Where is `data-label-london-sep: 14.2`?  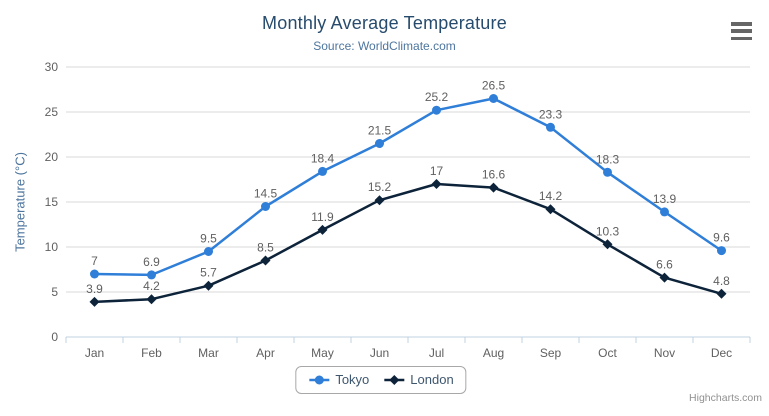 data-label-london-sep: 14.2 is located at coordinates (551, 196).